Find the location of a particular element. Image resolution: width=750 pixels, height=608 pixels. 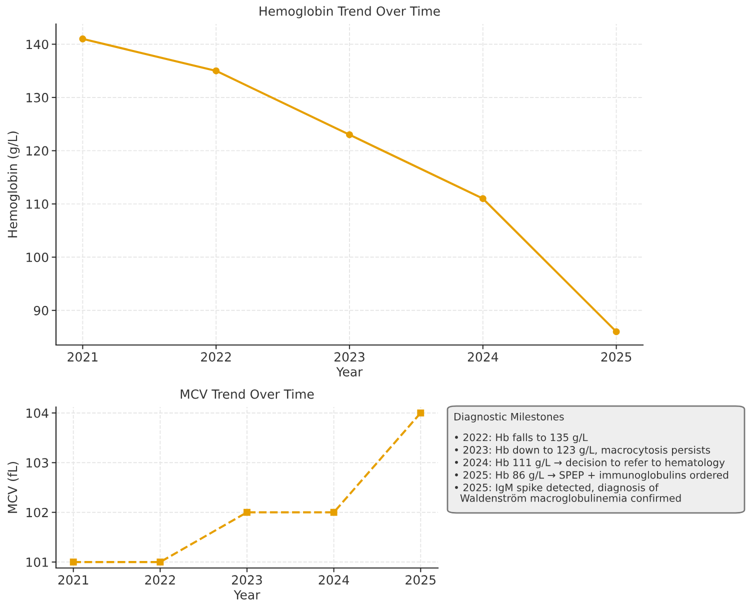

y-axis-title: MCV (fL) is located at coordinates (13, 487).